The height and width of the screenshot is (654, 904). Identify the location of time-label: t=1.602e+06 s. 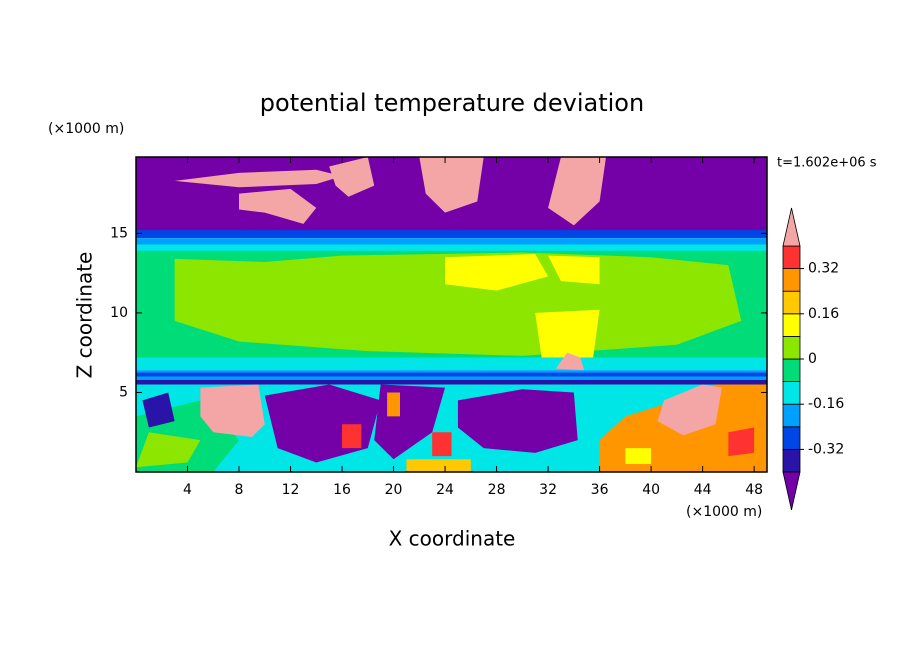
(827, 163).